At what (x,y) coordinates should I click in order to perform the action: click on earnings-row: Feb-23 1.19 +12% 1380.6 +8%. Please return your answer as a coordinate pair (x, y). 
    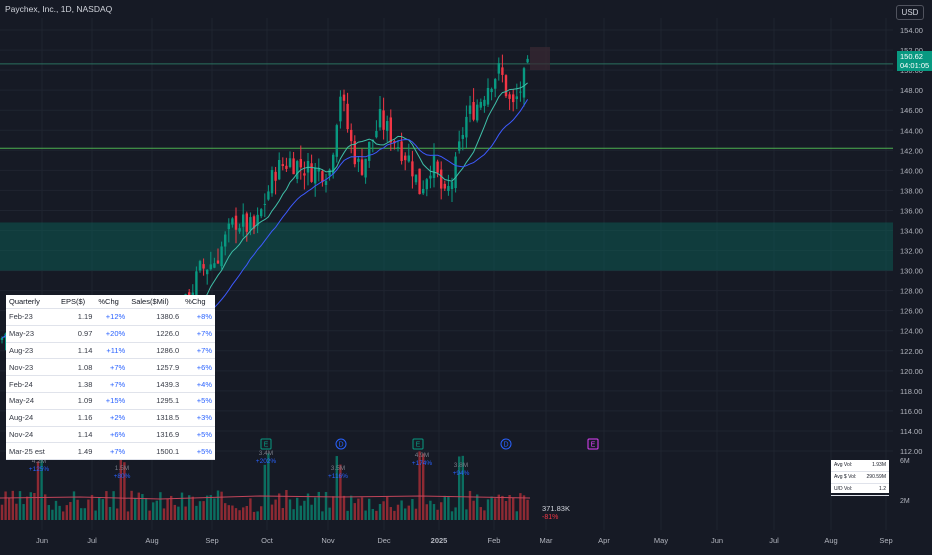
    Looking at the image, I should click on (110, 317).